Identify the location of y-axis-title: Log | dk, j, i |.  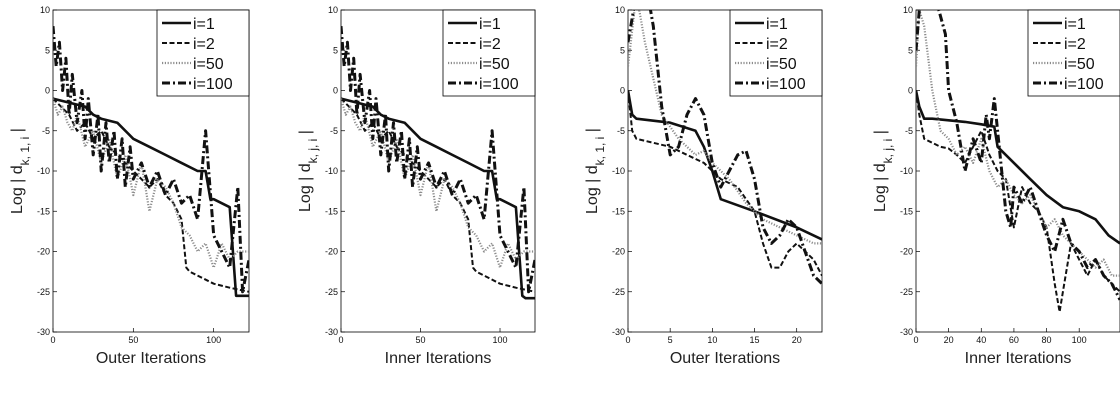
(883, 171).